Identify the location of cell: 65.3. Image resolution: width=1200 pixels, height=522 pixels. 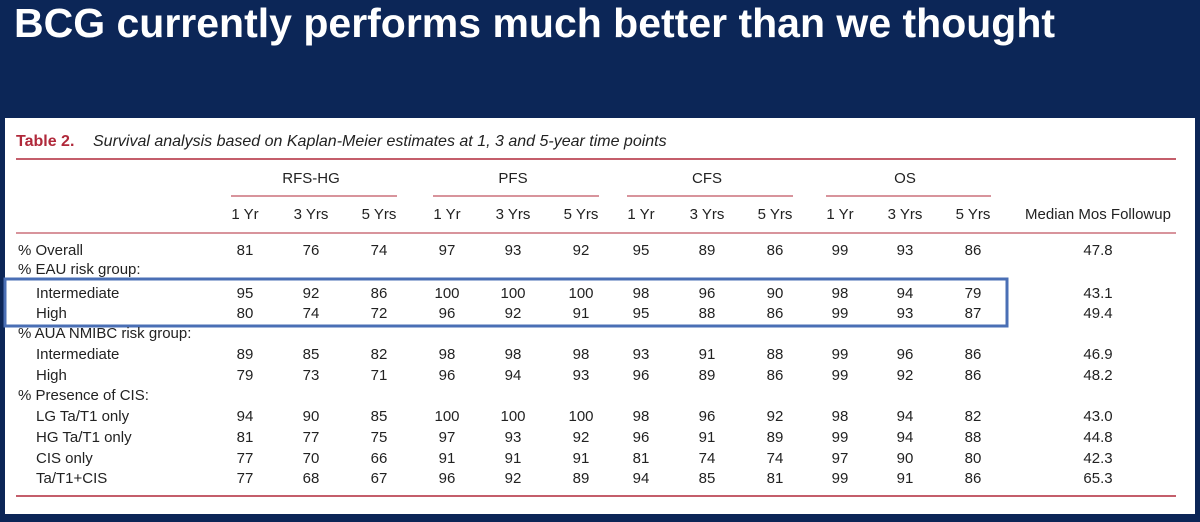
(1097, 478).